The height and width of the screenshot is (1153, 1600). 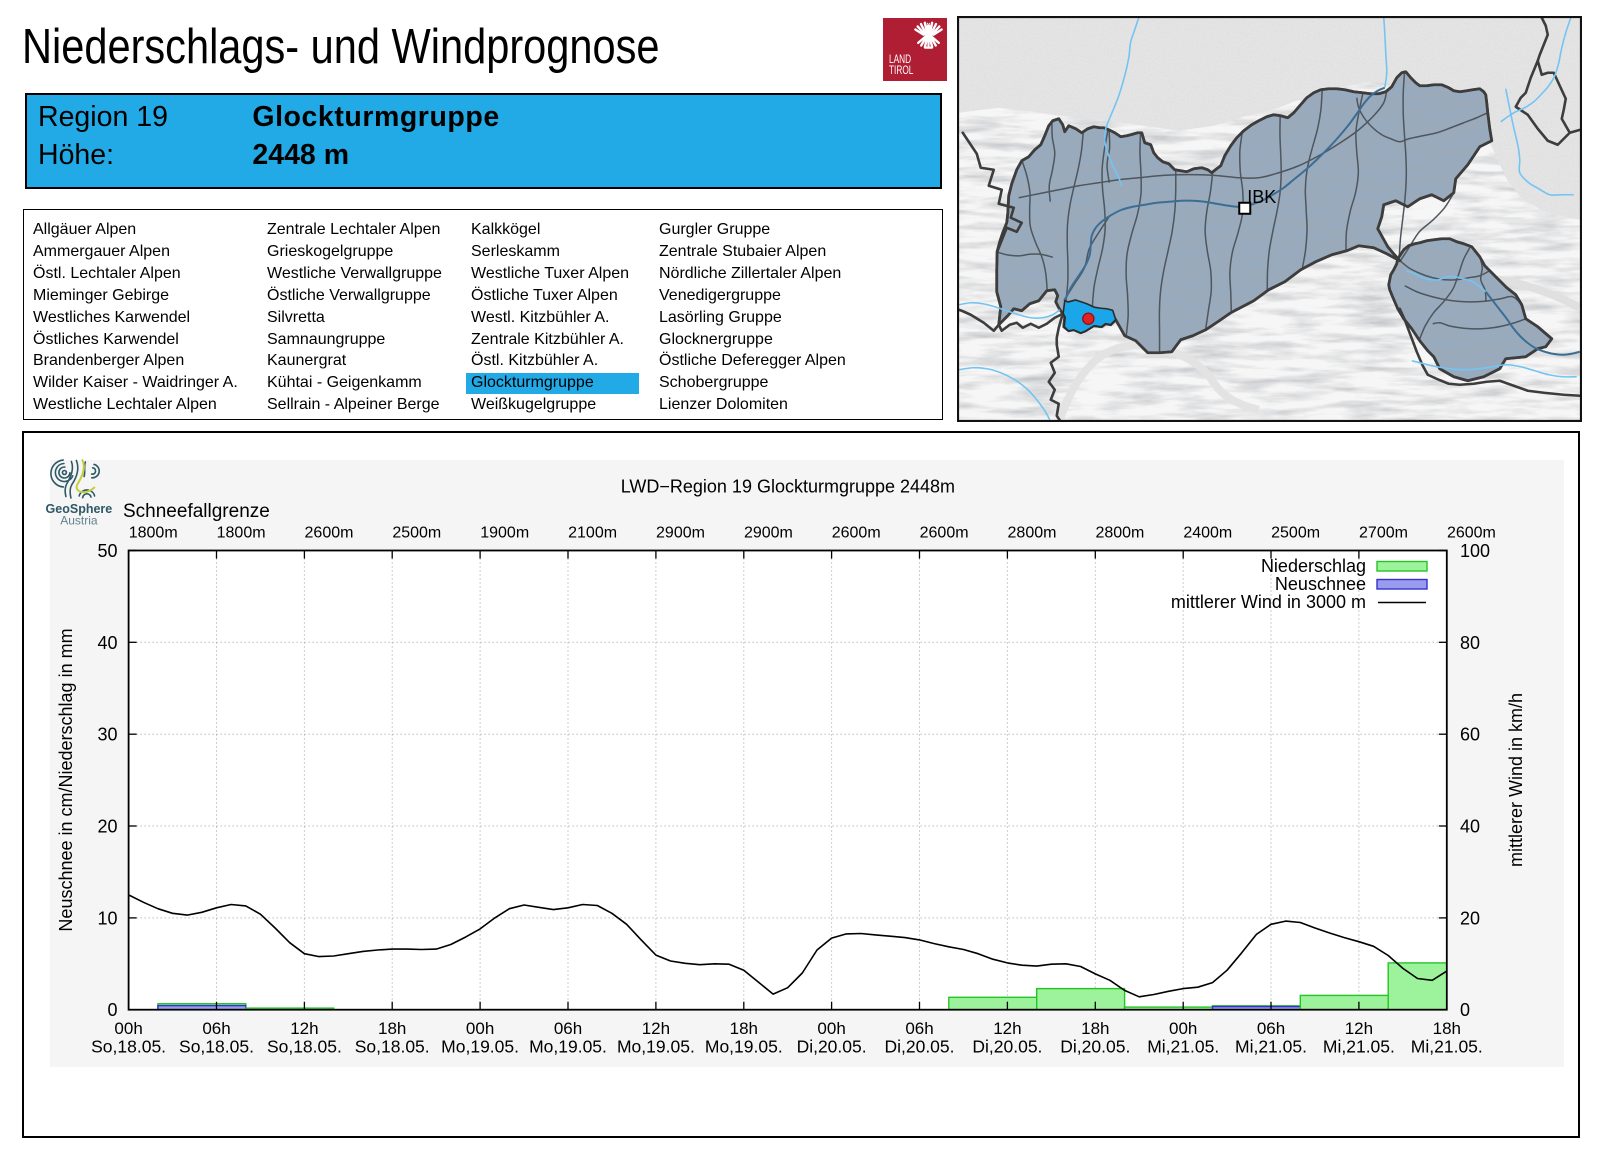 I want to click on svg-text: 60, so click(x=1470, y=734).